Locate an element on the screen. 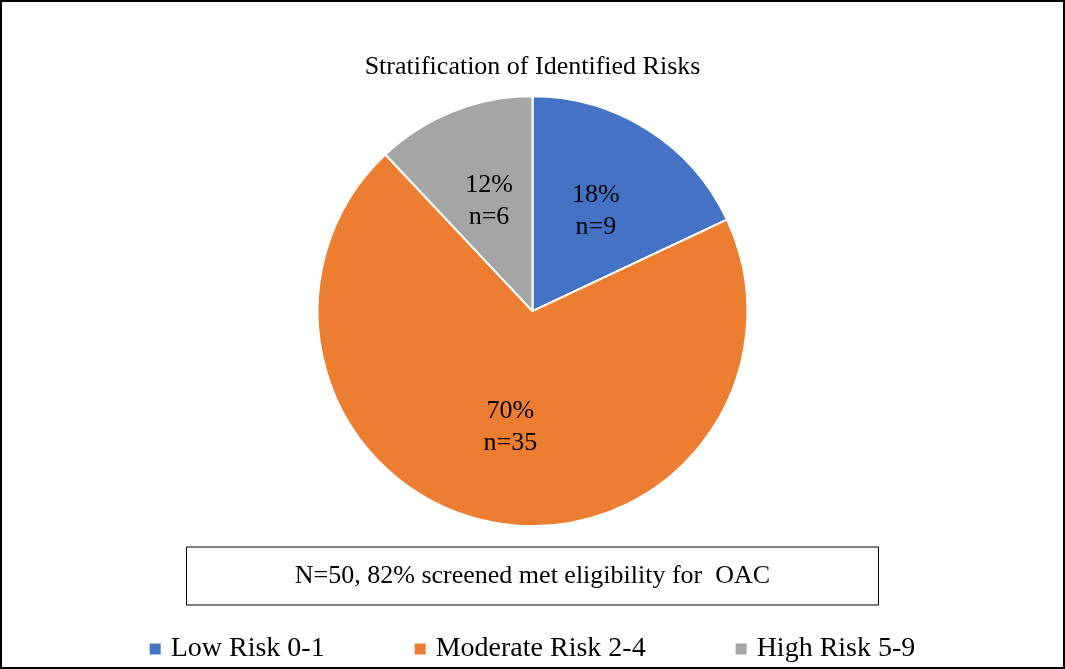  data-label: 18% n=9 is located at coordinates (596, 210).